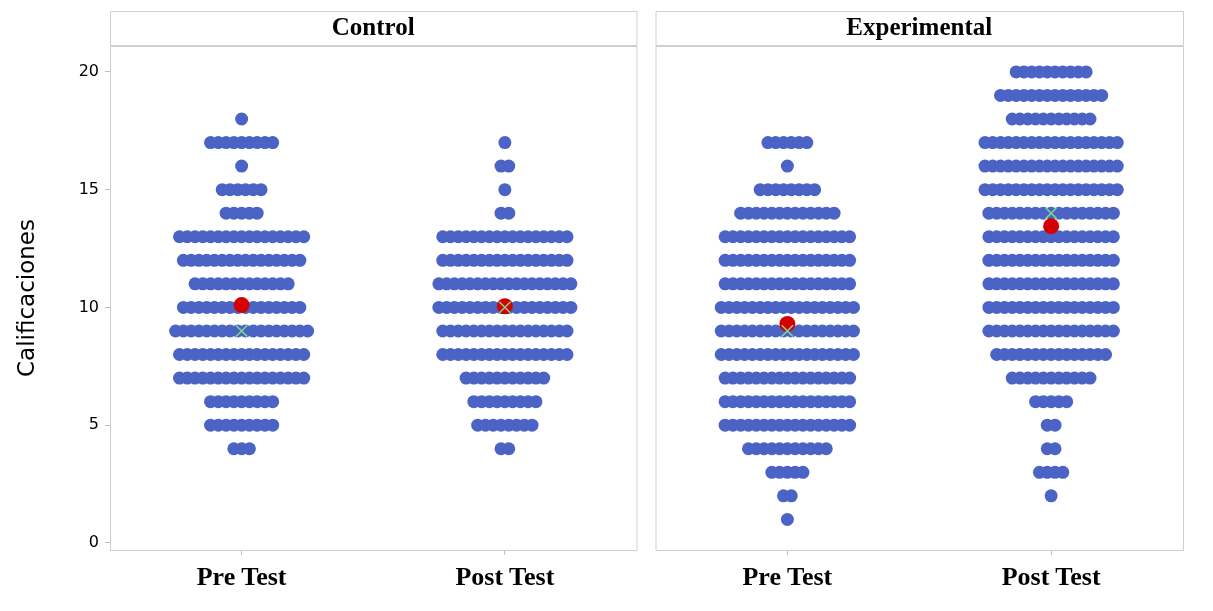 The height and width of the screenshot is (611, 1213). Describe the element at coordinates (373, 27) in the screenshot. I see `chart-title: Control` at that location.